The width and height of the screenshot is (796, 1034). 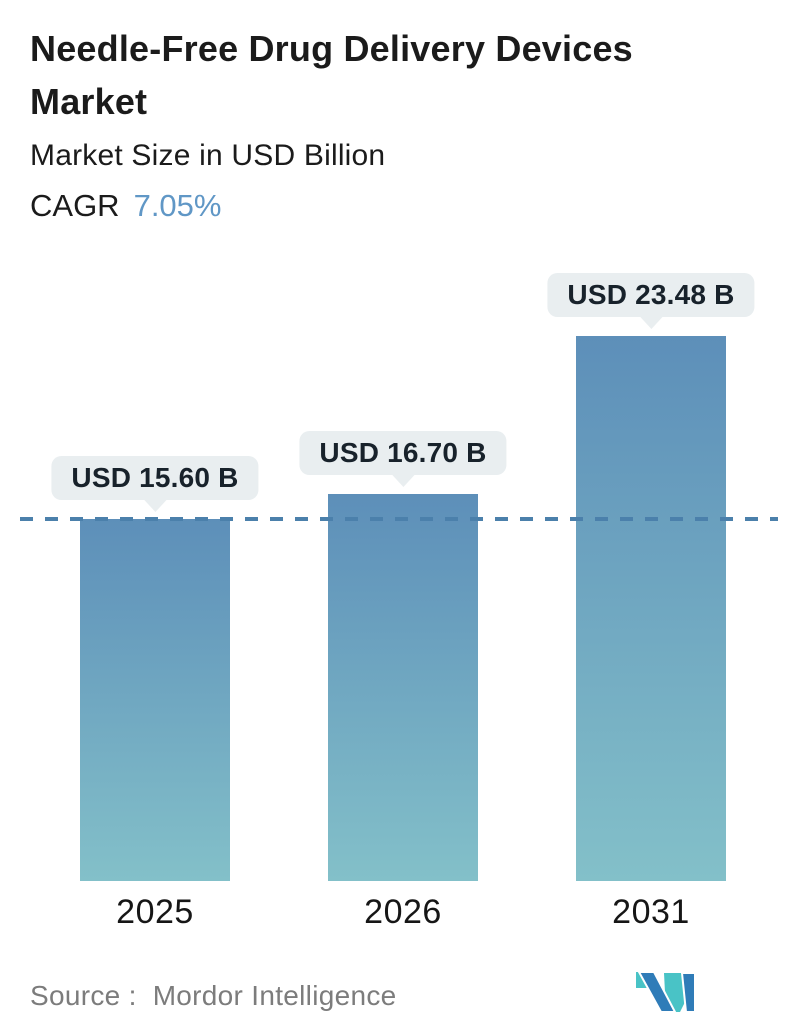 I want to click on page-title: Needle-Free Drug Delivery Devices Market, so click(x=331, y=75).